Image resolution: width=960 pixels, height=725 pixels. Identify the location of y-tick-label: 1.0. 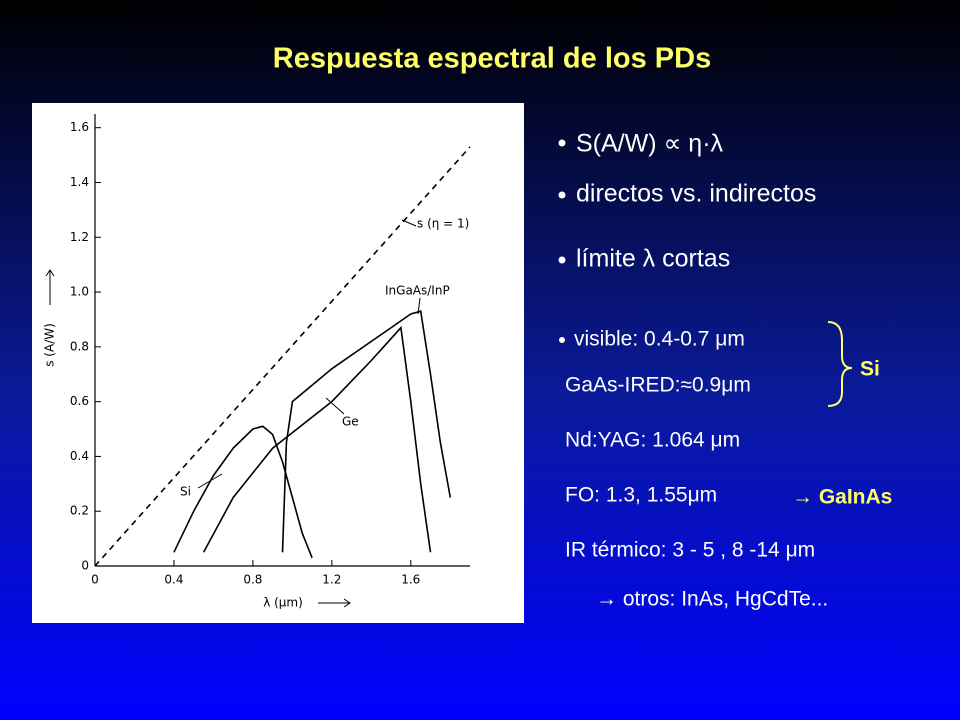
(79, 292).